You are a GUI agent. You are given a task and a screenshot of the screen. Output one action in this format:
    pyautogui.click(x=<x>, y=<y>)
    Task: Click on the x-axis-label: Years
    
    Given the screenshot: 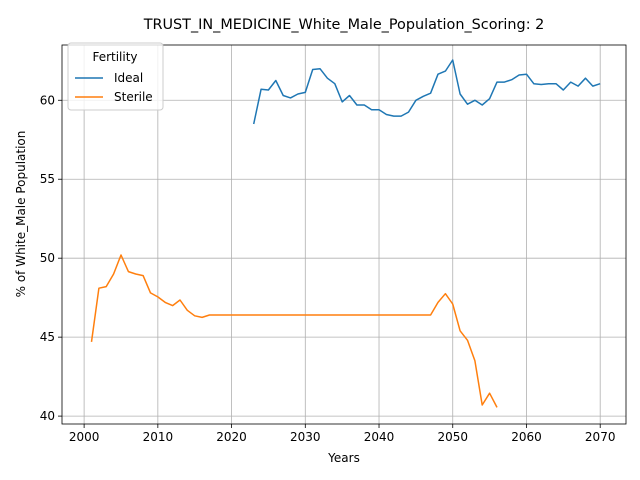 What is the action you would take?
    pyautogui.click(x=343, y=458)
    